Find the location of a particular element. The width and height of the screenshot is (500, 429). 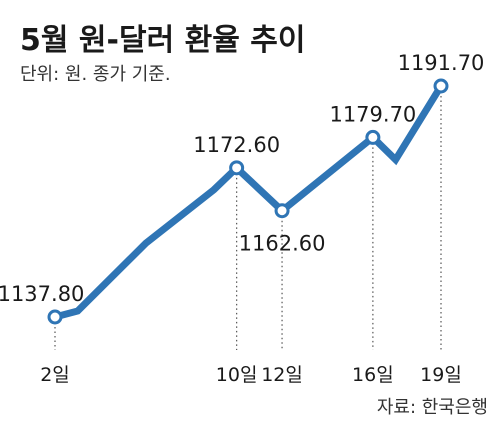

chart-title: 5월 원-달러 환율 추이 is located at coordinates (162, 40).